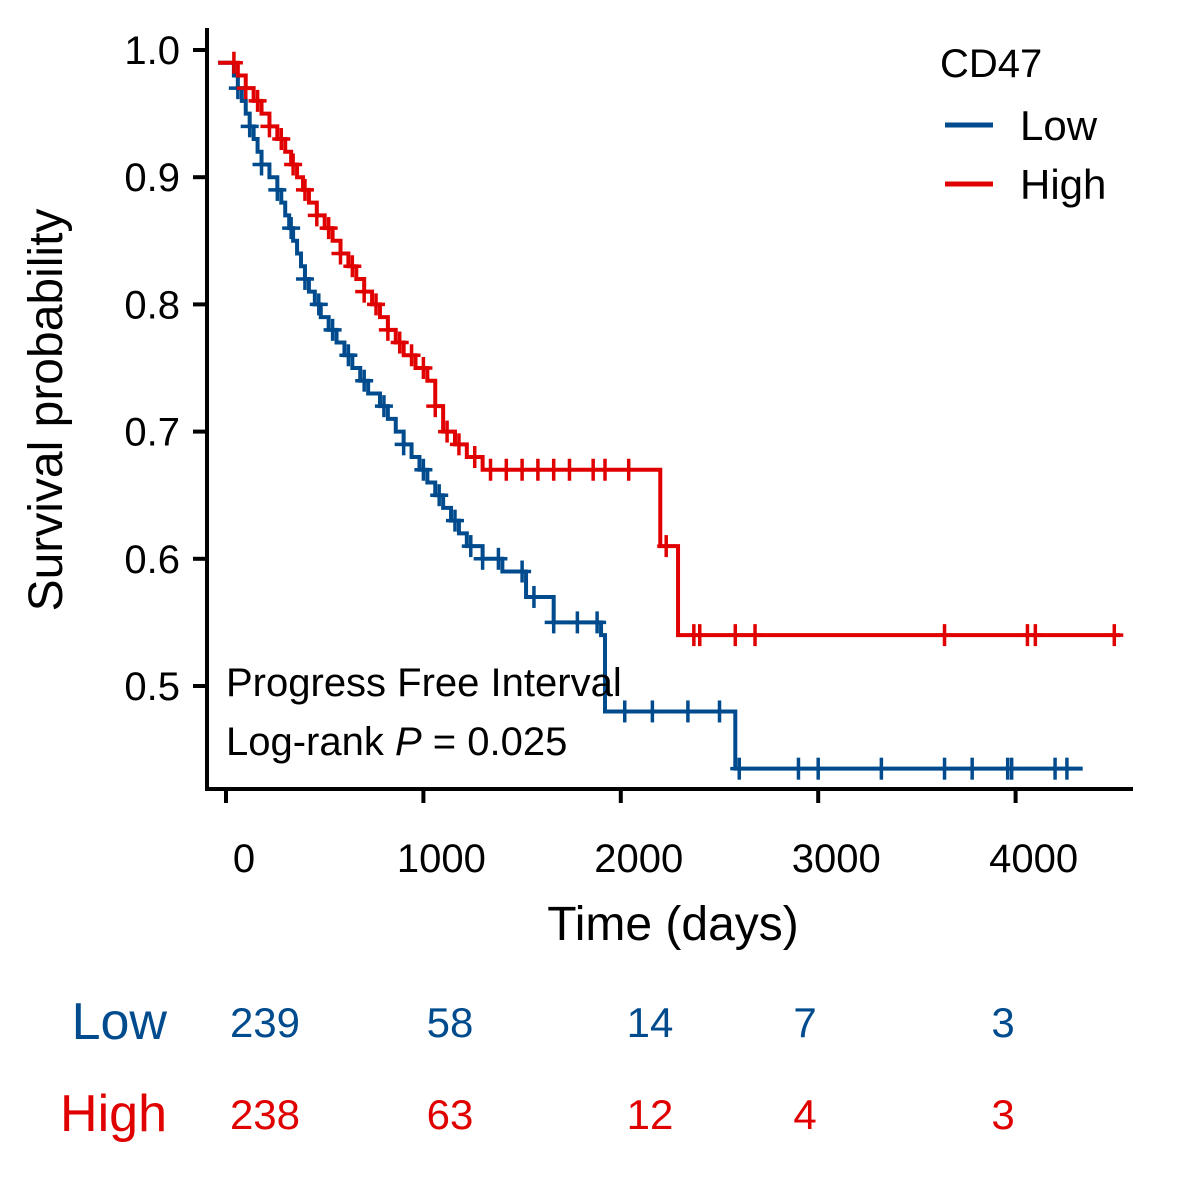  Describe the element at coordinates (408, 742) in the screenshot. I see `pvalue-p: P` at that location.